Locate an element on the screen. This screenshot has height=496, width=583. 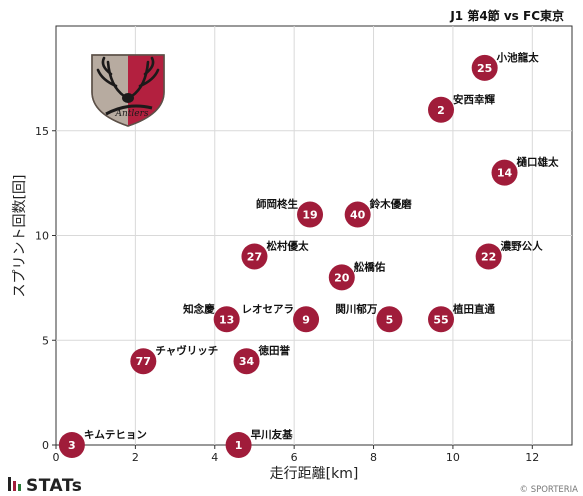
player-number-label: 27 is located at coordinates (254, 256).